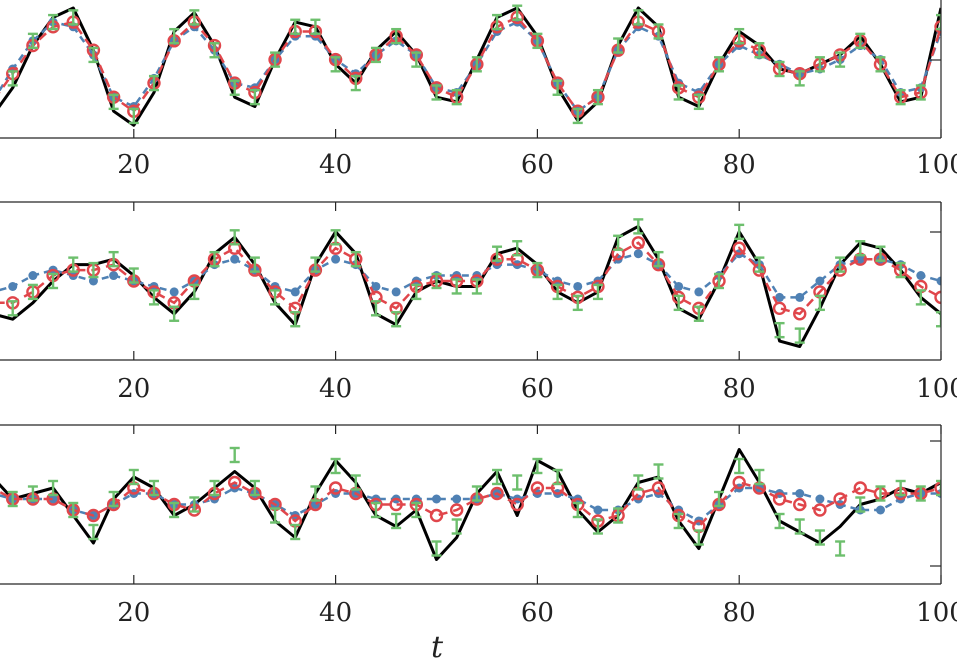 This screenshot has height=664, width=957. Describe the element at coordinates (537, 389) in the screenshot. I see `x-tick-label-60: 60` at that location.